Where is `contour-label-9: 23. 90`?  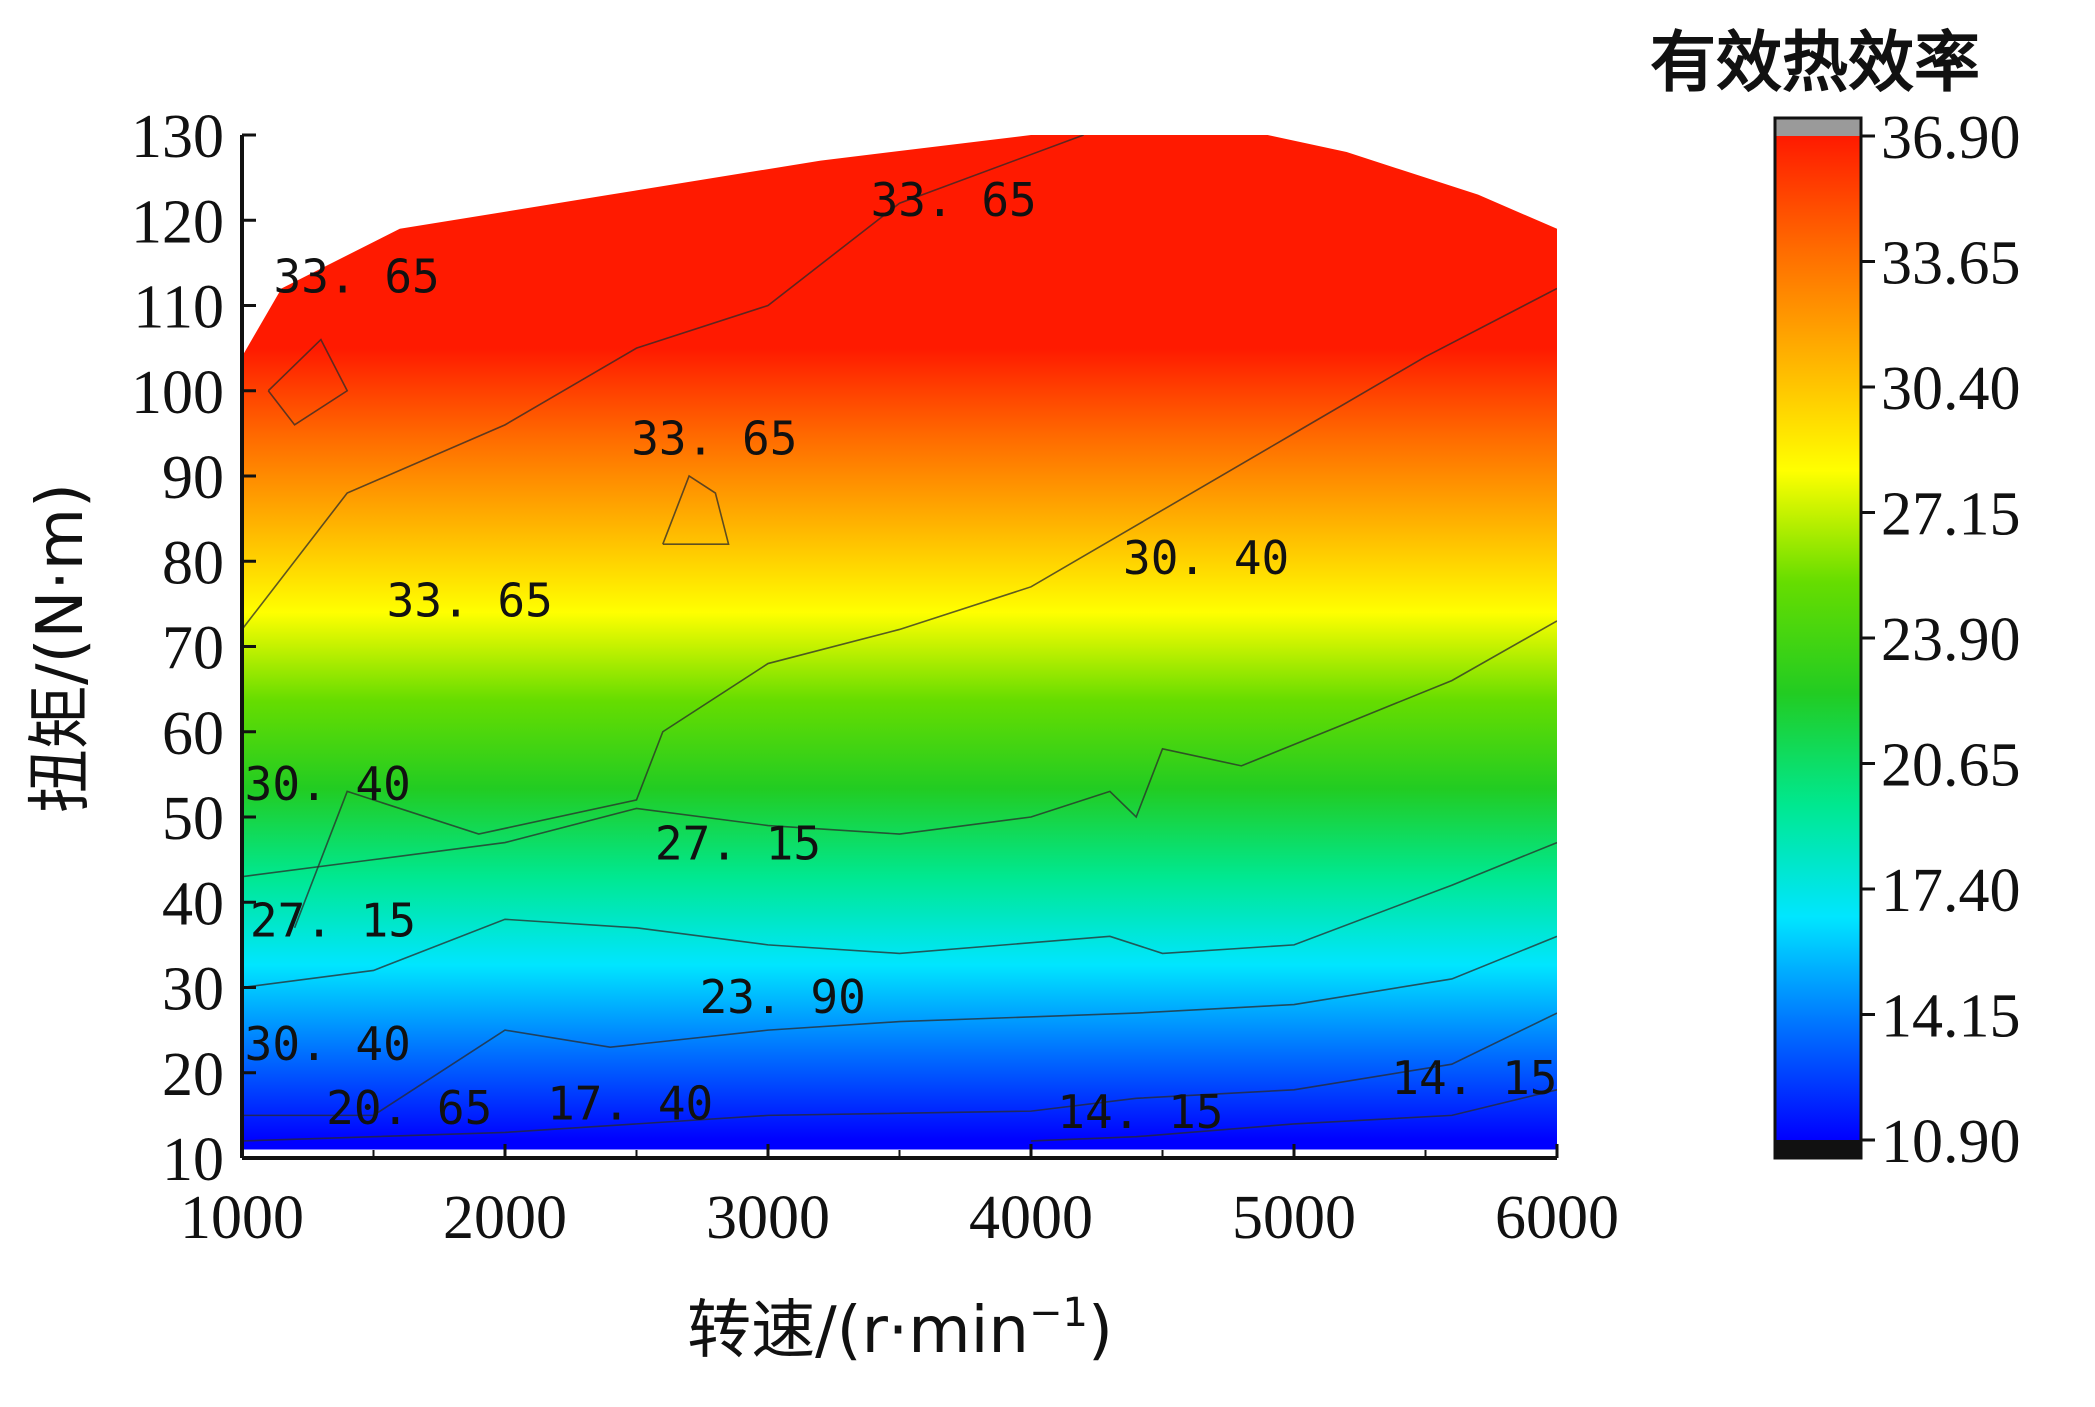 contour-label-9: 23. 90 is located at coordinates (783, 997).